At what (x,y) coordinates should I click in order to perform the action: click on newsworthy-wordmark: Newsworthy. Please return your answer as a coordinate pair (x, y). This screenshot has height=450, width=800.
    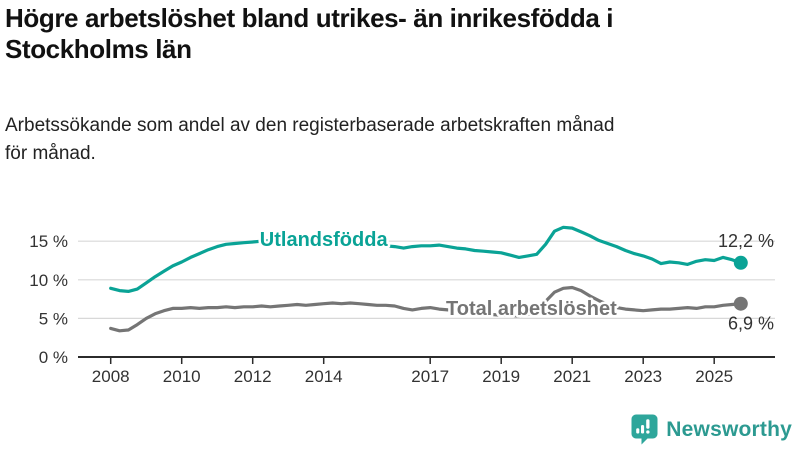
    Looking at the image, I should click on (729, 429).